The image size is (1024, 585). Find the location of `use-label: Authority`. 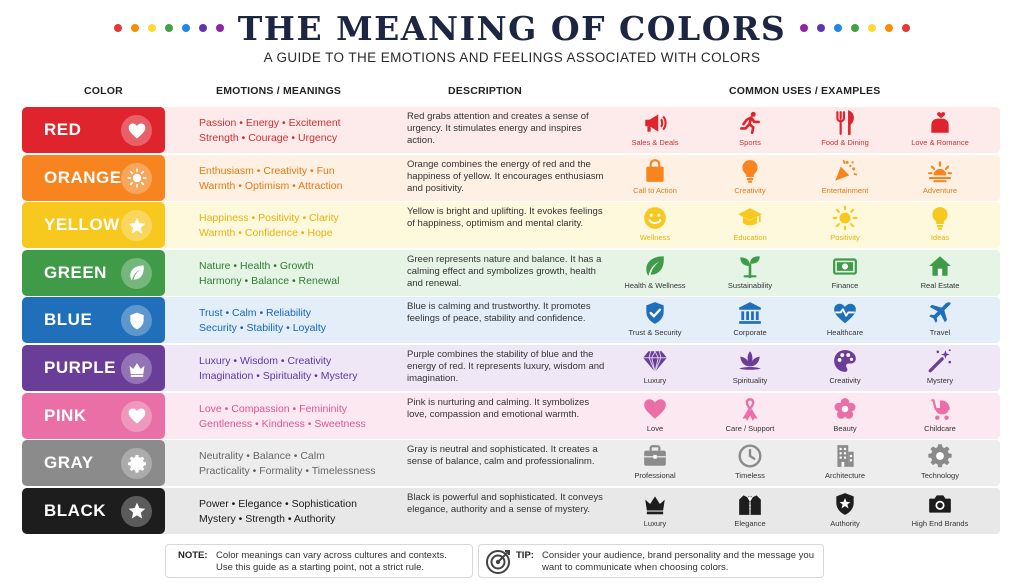

use-label: Authority is located at coordinates (845, 523).